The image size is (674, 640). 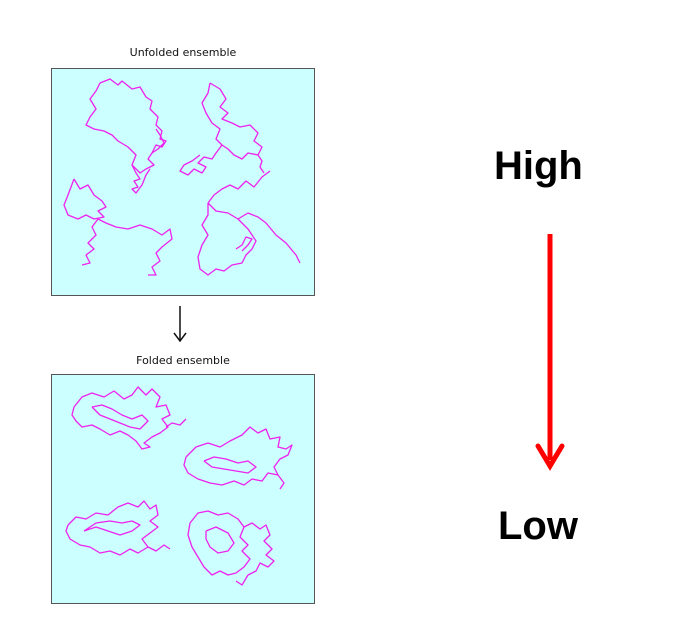 I want to click on folded-chains, so click(x=184, y=490).